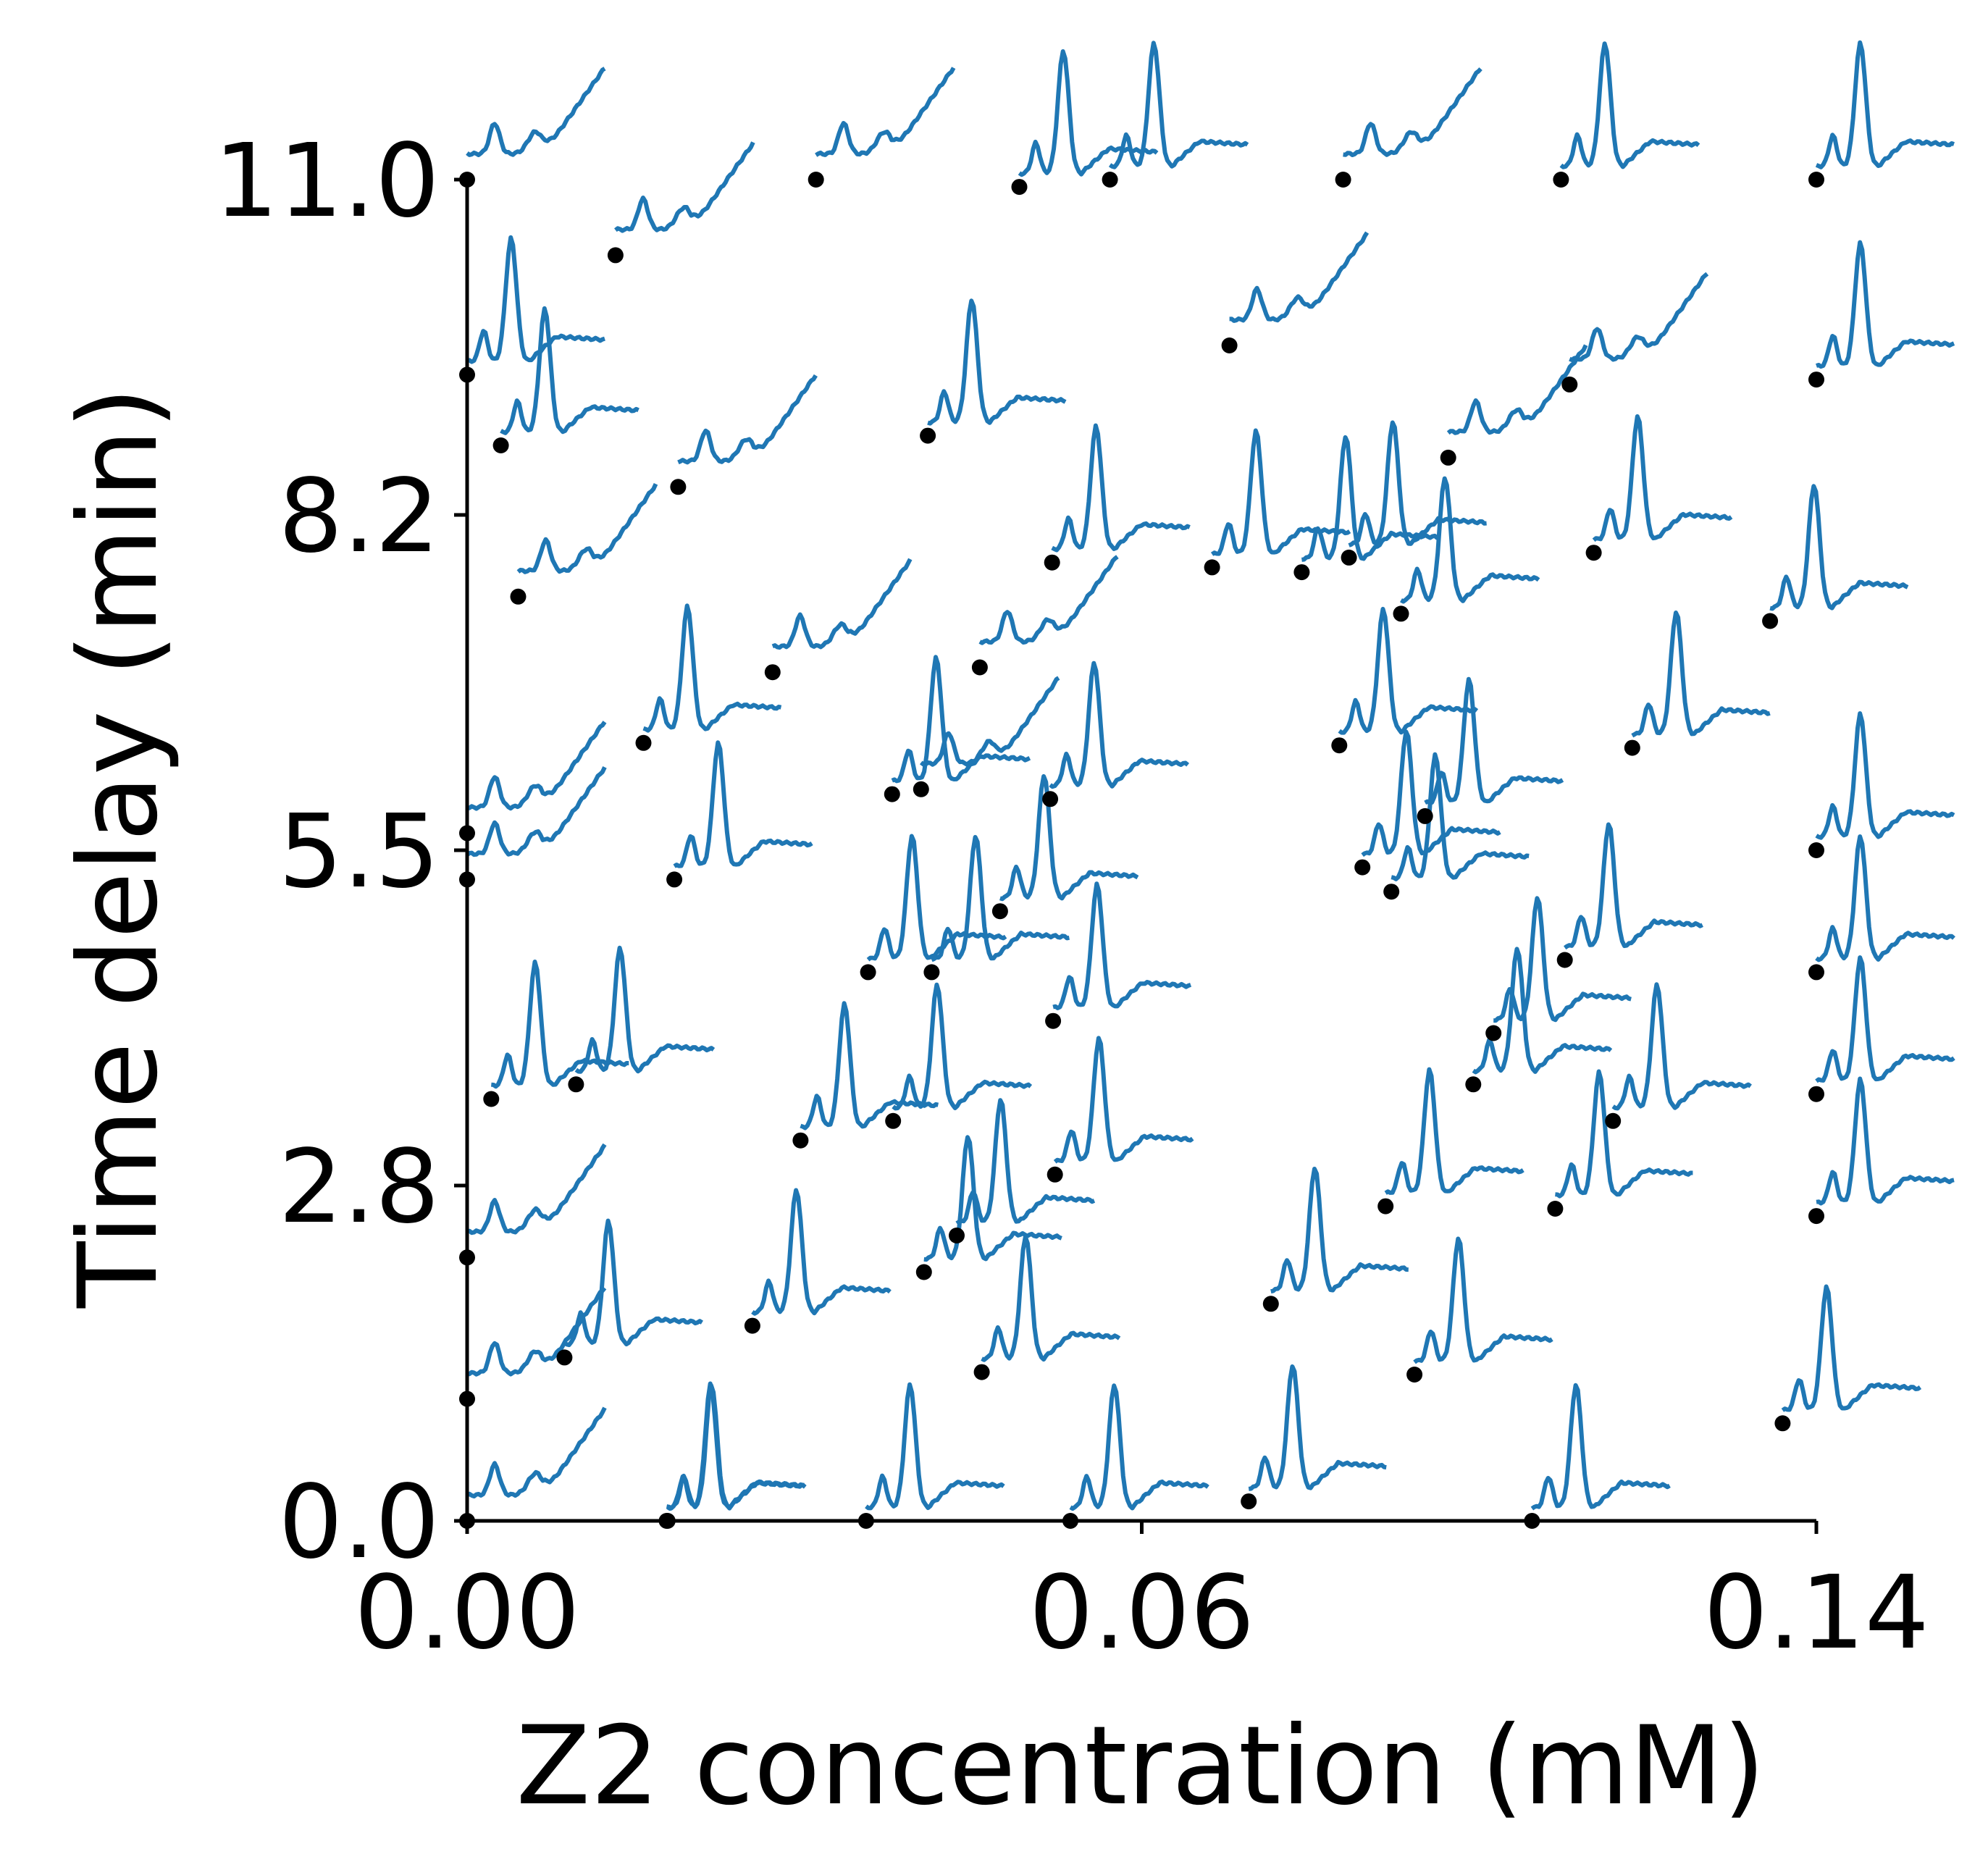 The image size is (1988, 1875). Describe the element at coordinates (359, 517) in the screenshot. I see `y-tick-label: 8.2` at that location.